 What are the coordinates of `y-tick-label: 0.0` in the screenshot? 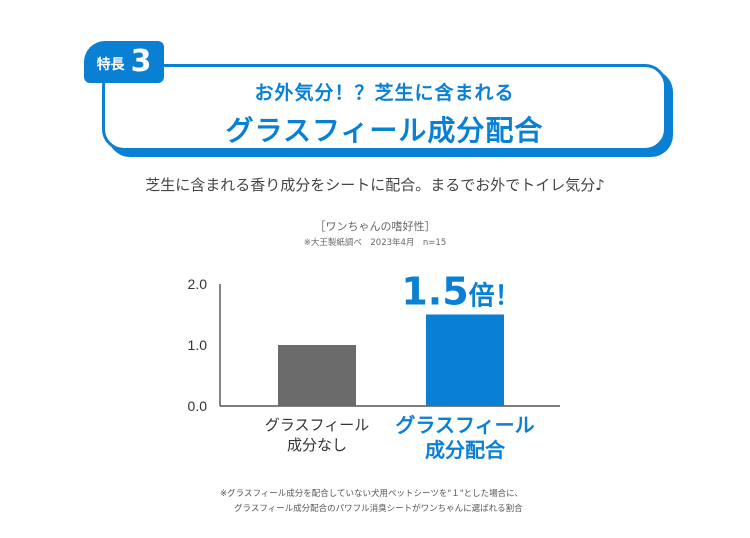 It's located at (198, 406).